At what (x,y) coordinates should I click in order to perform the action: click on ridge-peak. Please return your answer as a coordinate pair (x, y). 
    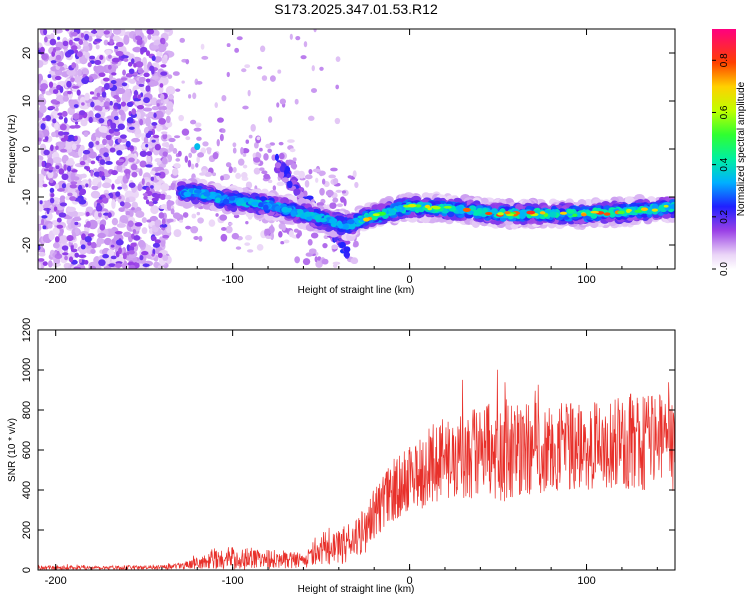
    Looking at the image, I should click on (427, 206).